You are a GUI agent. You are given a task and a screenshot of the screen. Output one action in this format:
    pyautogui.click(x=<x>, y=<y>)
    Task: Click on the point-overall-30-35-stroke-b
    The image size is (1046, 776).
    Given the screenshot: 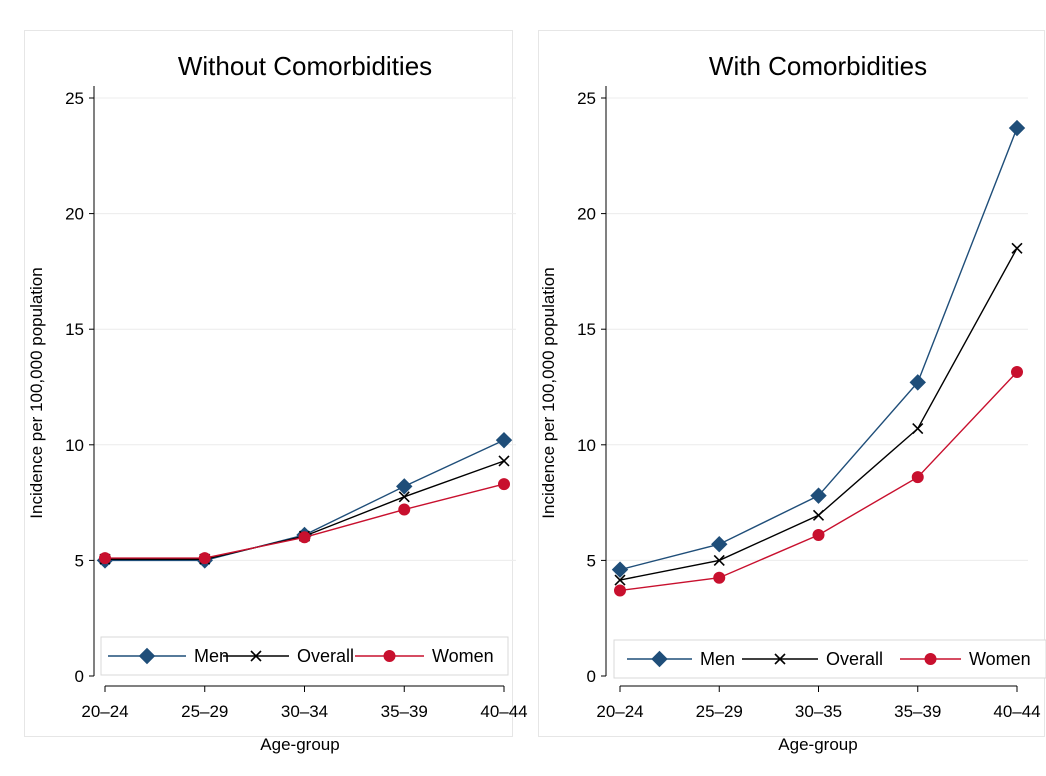 What is the action you would take?
    pyautogui.click(x=818, y=515)
    